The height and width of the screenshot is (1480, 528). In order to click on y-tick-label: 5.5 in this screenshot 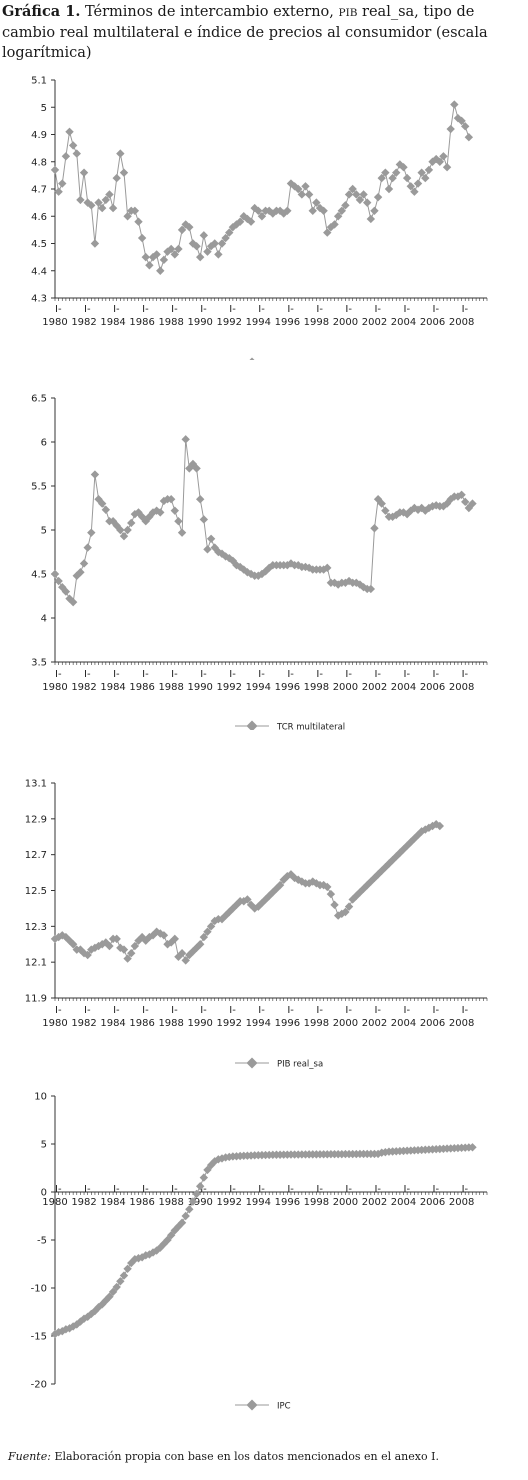, I will do `click(39, 487)`.